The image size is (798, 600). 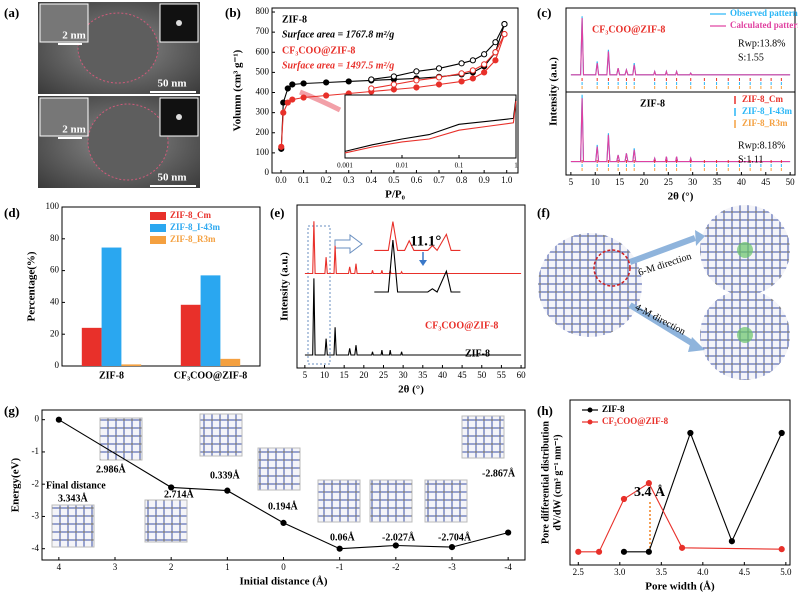 What do you see at coordinates (179, 494) in the screenshot?
I see `annotation: 2.714Å` at bounding box center [179, 494].